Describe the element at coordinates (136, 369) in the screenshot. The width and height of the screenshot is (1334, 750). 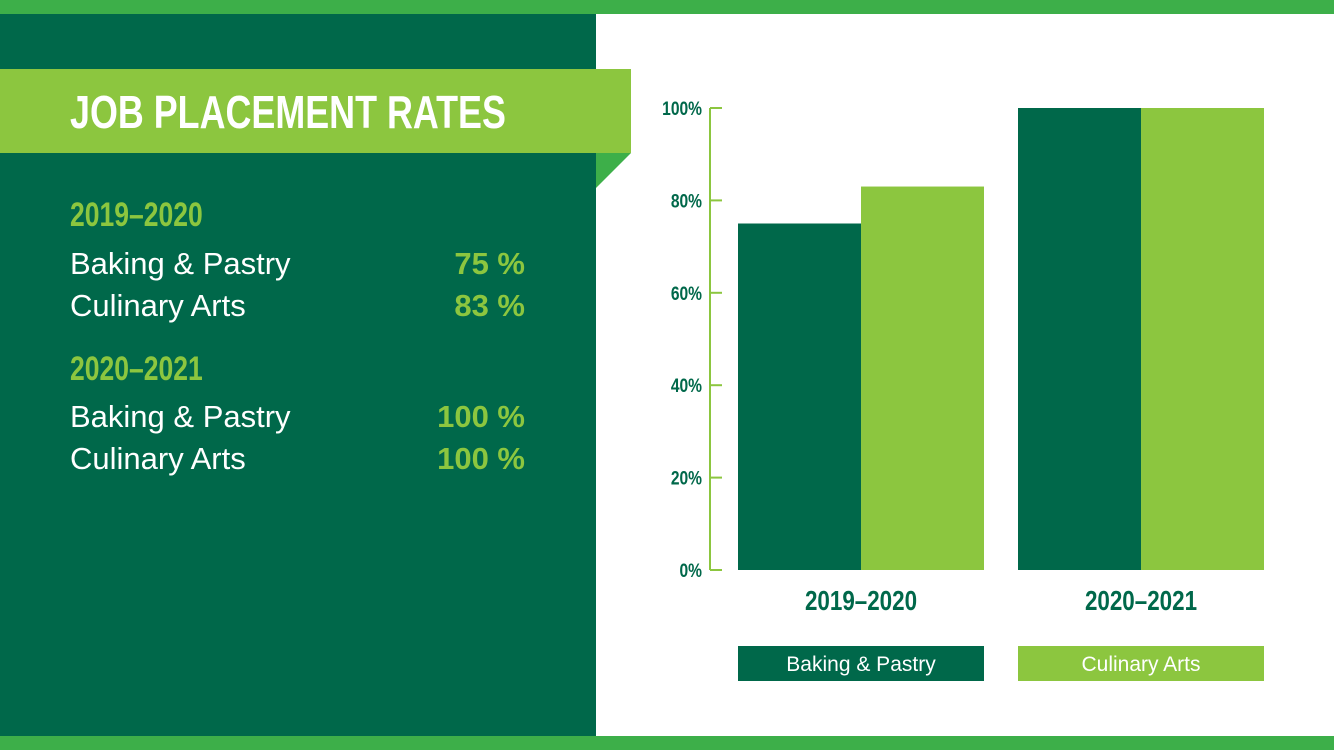
I see `summary-year-heading: 2020–2021` at that location.